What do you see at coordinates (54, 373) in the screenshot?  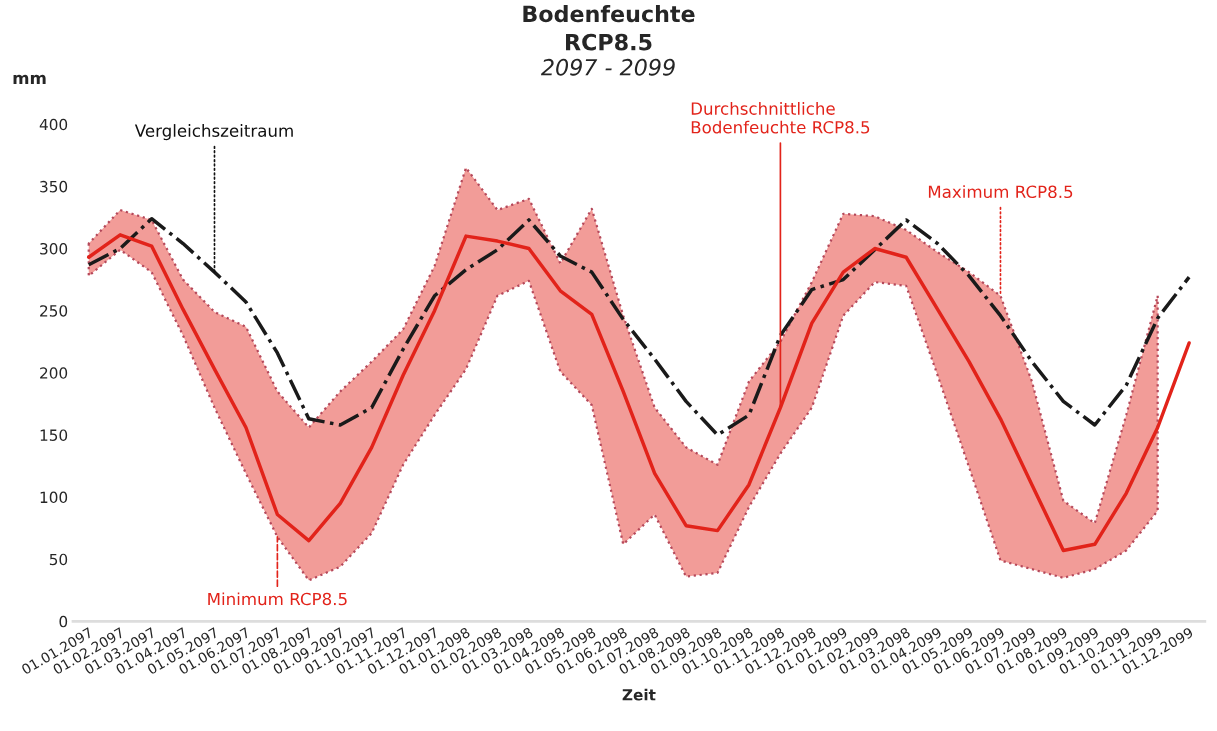 I see `y-tick-label: 200` at bounding box center [54, 373].